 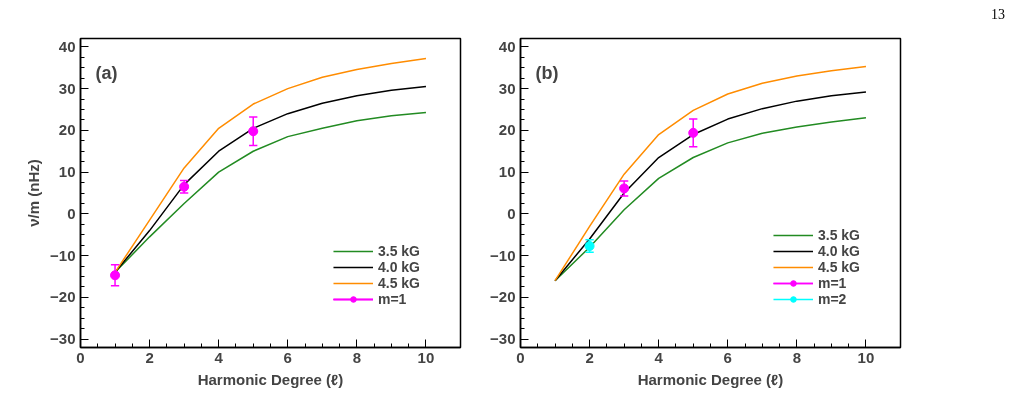 What do you see at coordinates (106, 72) in the screenshot?
I see `annotation: (a)` at bounding box center [106, 72].